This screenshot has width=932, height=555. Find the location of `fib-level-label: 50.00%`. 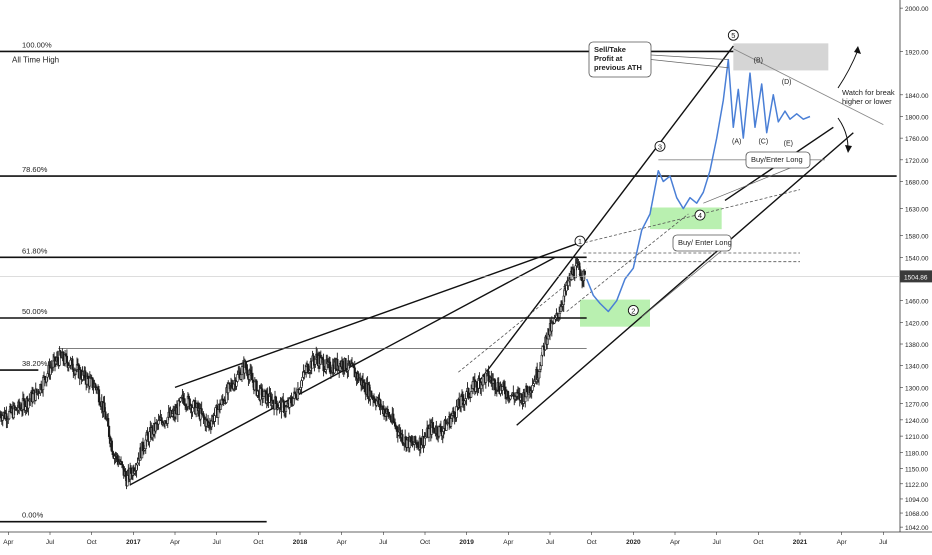

fib-level-label: 50.00% is located at coordinates (35, 311).